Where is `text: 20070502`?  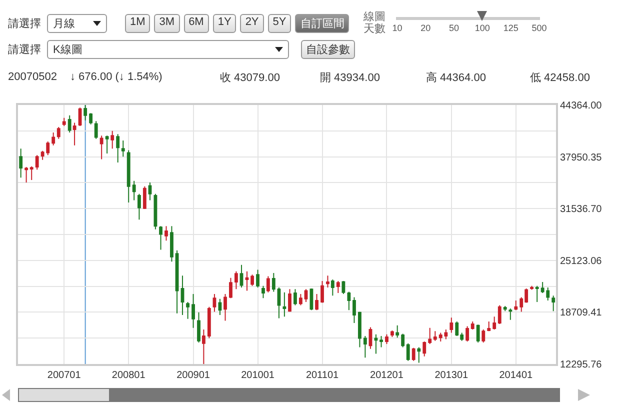
text: 20070502 is located at coordinates (32, 77).